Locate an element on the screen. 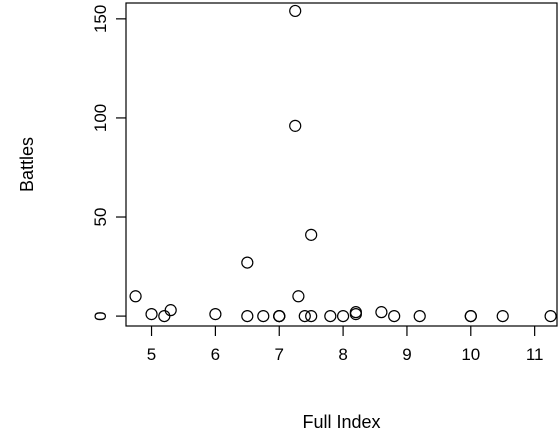 The width and height of the screenshot is (558, 439). x-tick-label: 10 is located at coordinates (470, 354).